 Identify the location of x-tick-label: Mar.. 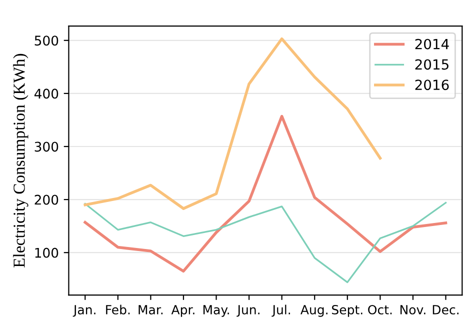
(150, 309).